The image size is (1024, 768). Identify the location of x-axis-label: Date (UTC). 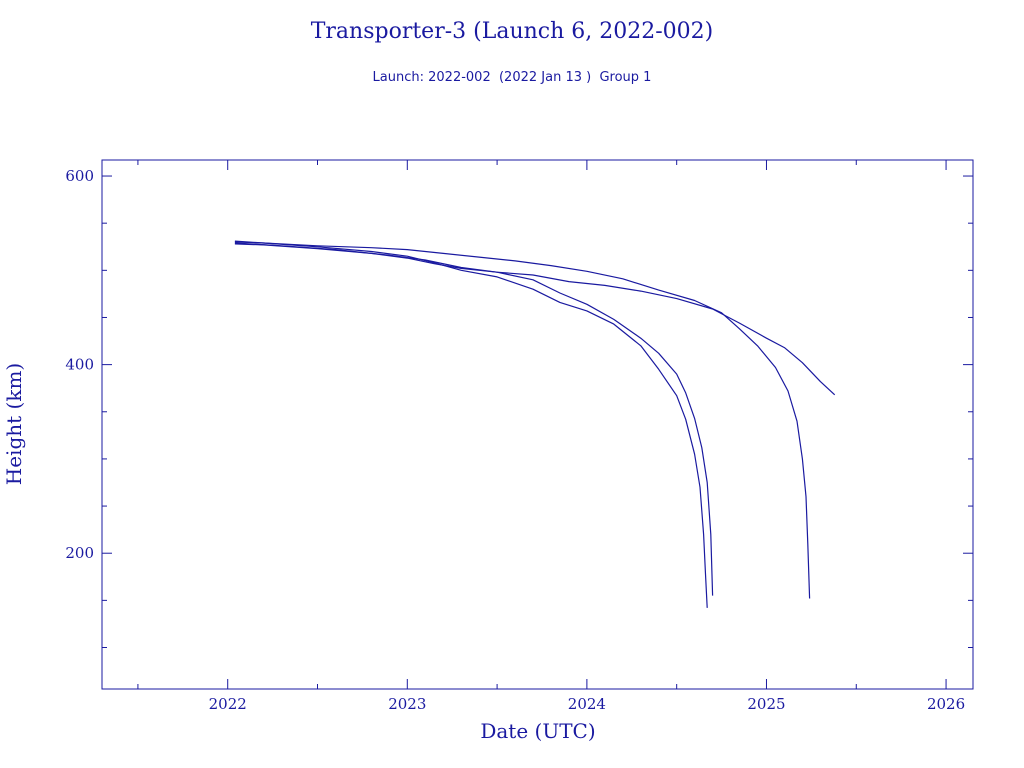
(537, 731).